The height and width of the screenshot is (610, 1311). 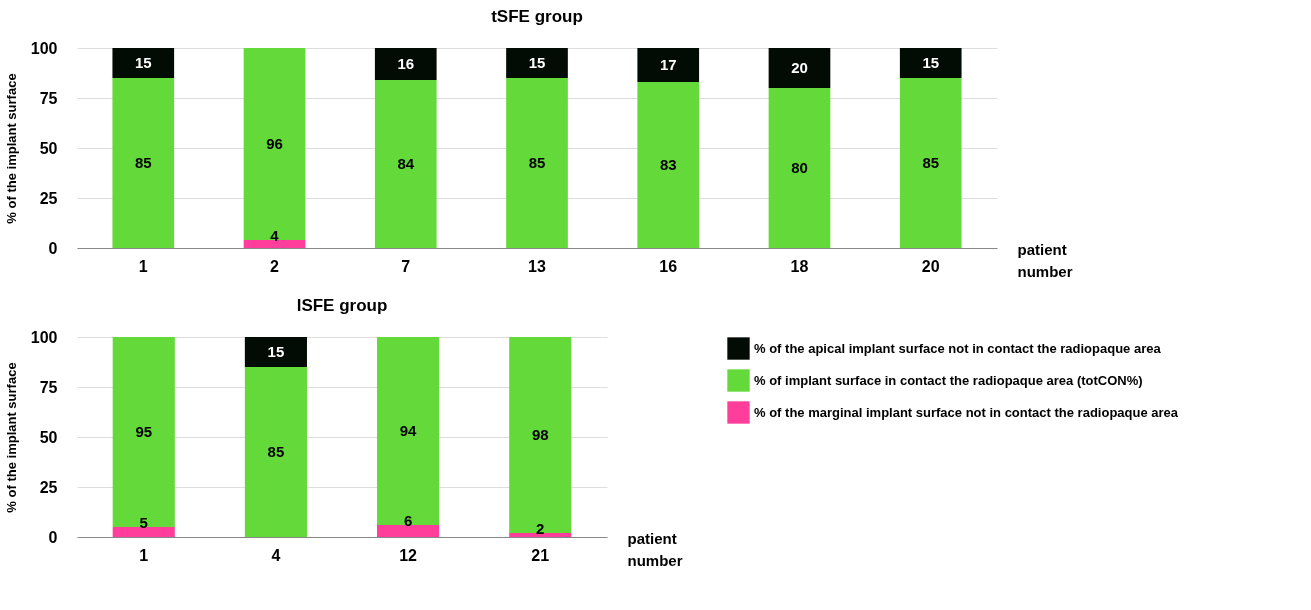 What do you see at coordinates (537, 266) in the screenshot?
I see `x-tick-label: 13` at bounding box center [537, 266].